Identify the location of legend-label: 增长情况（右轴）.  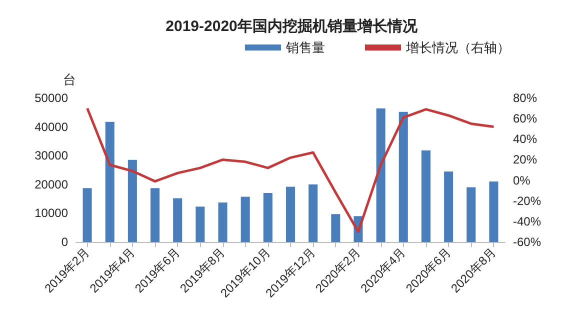
(457, 47).